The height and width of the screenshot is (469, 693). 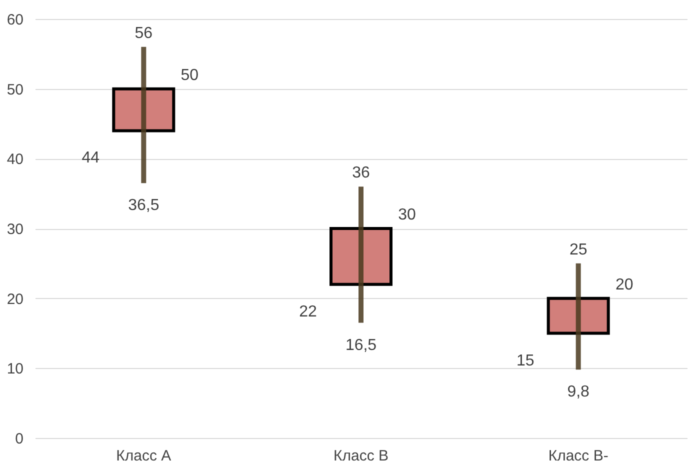 I want to click on text: 56, so click(x=143, y=33).